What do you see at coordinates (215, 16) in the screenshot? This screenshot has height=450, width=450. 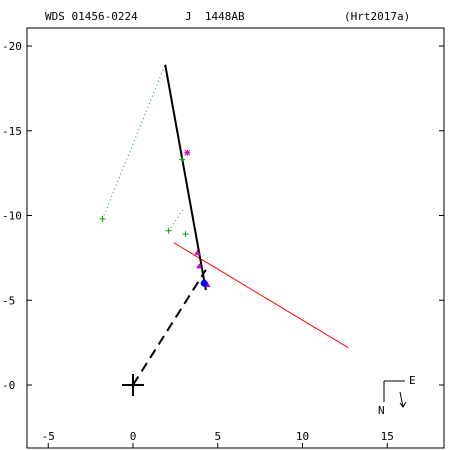 I see `header-discoverer: J 1448AB` at bounding box center [215, 16].